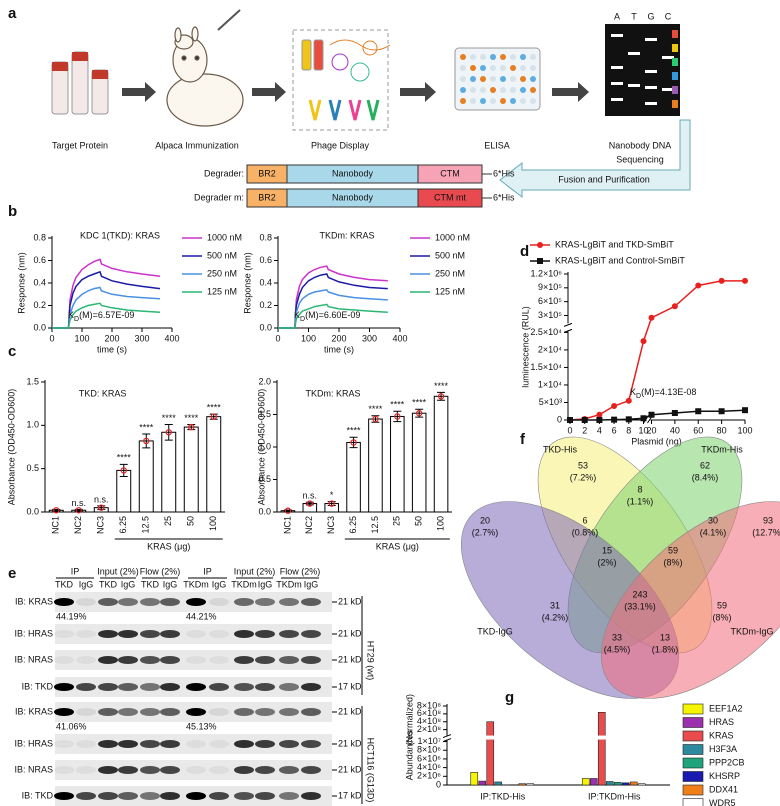 The width and height of the screenshot is (780, 806). I want to click on error-bar, so click(168, 432).